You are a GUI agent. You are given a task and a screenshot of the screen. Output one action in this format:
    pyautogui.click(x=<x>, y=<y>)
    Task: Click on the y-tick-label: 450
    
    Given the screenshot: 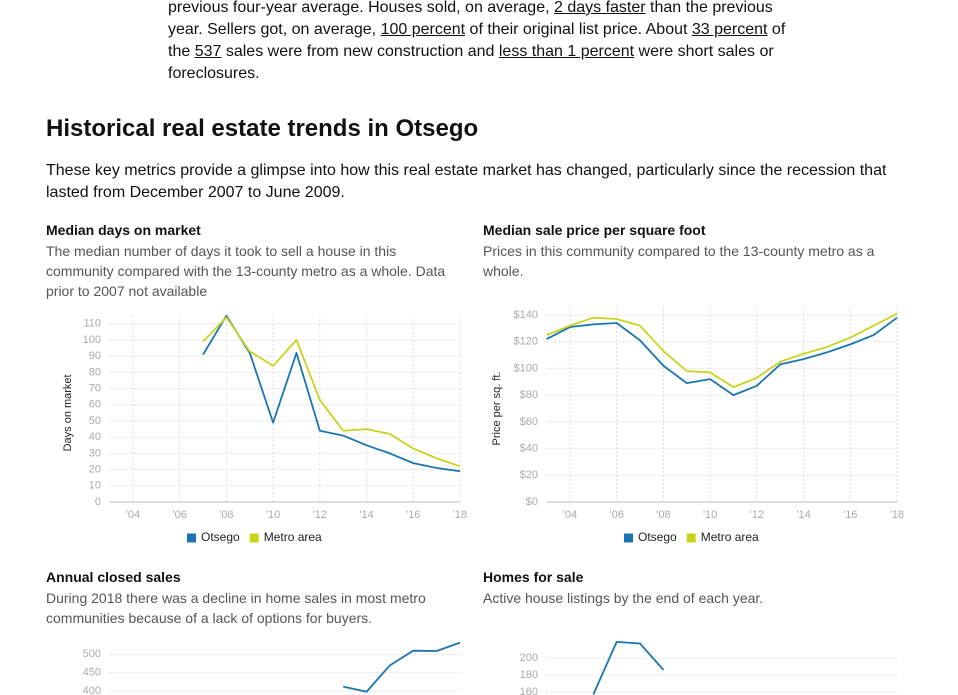 What is the action you would take?
    pyautogui.click(x=92, y=673)
    